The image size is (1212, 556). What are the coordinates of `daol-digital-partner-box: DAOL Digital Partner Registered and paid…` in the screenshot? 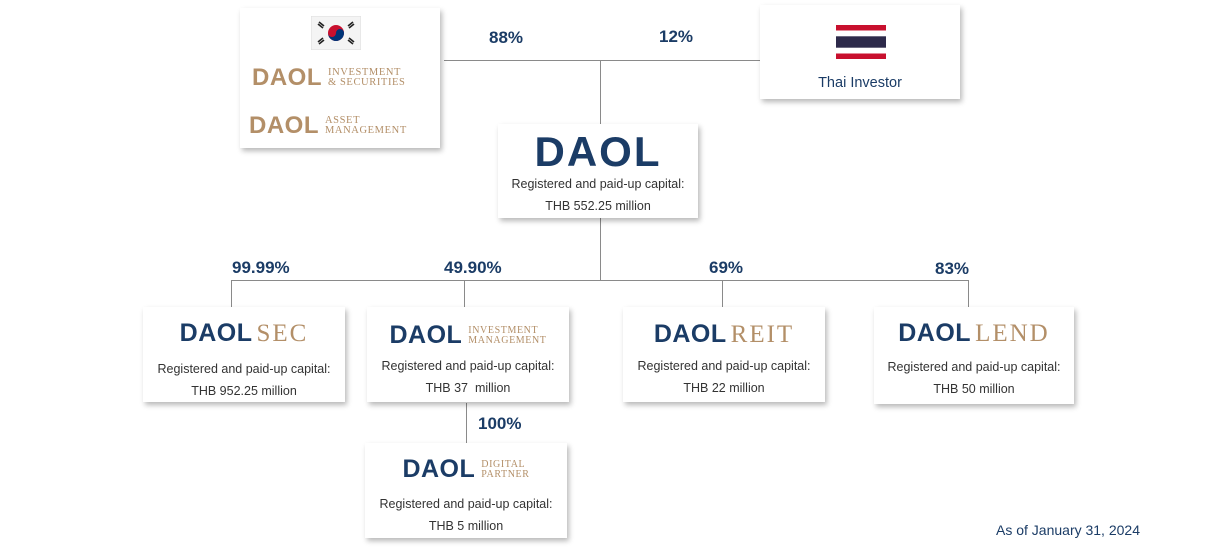 It's located at (466, 490).